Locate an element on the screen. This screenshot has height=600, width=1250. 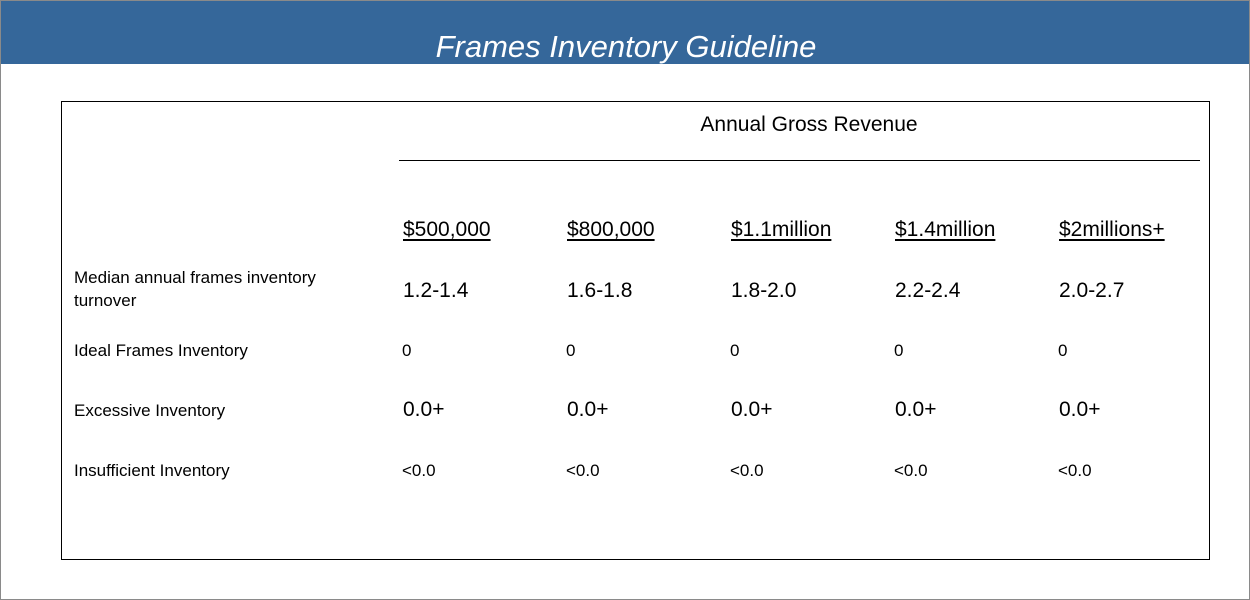
row-label: Median annual frames inventory is located at coordinates (195, 277).